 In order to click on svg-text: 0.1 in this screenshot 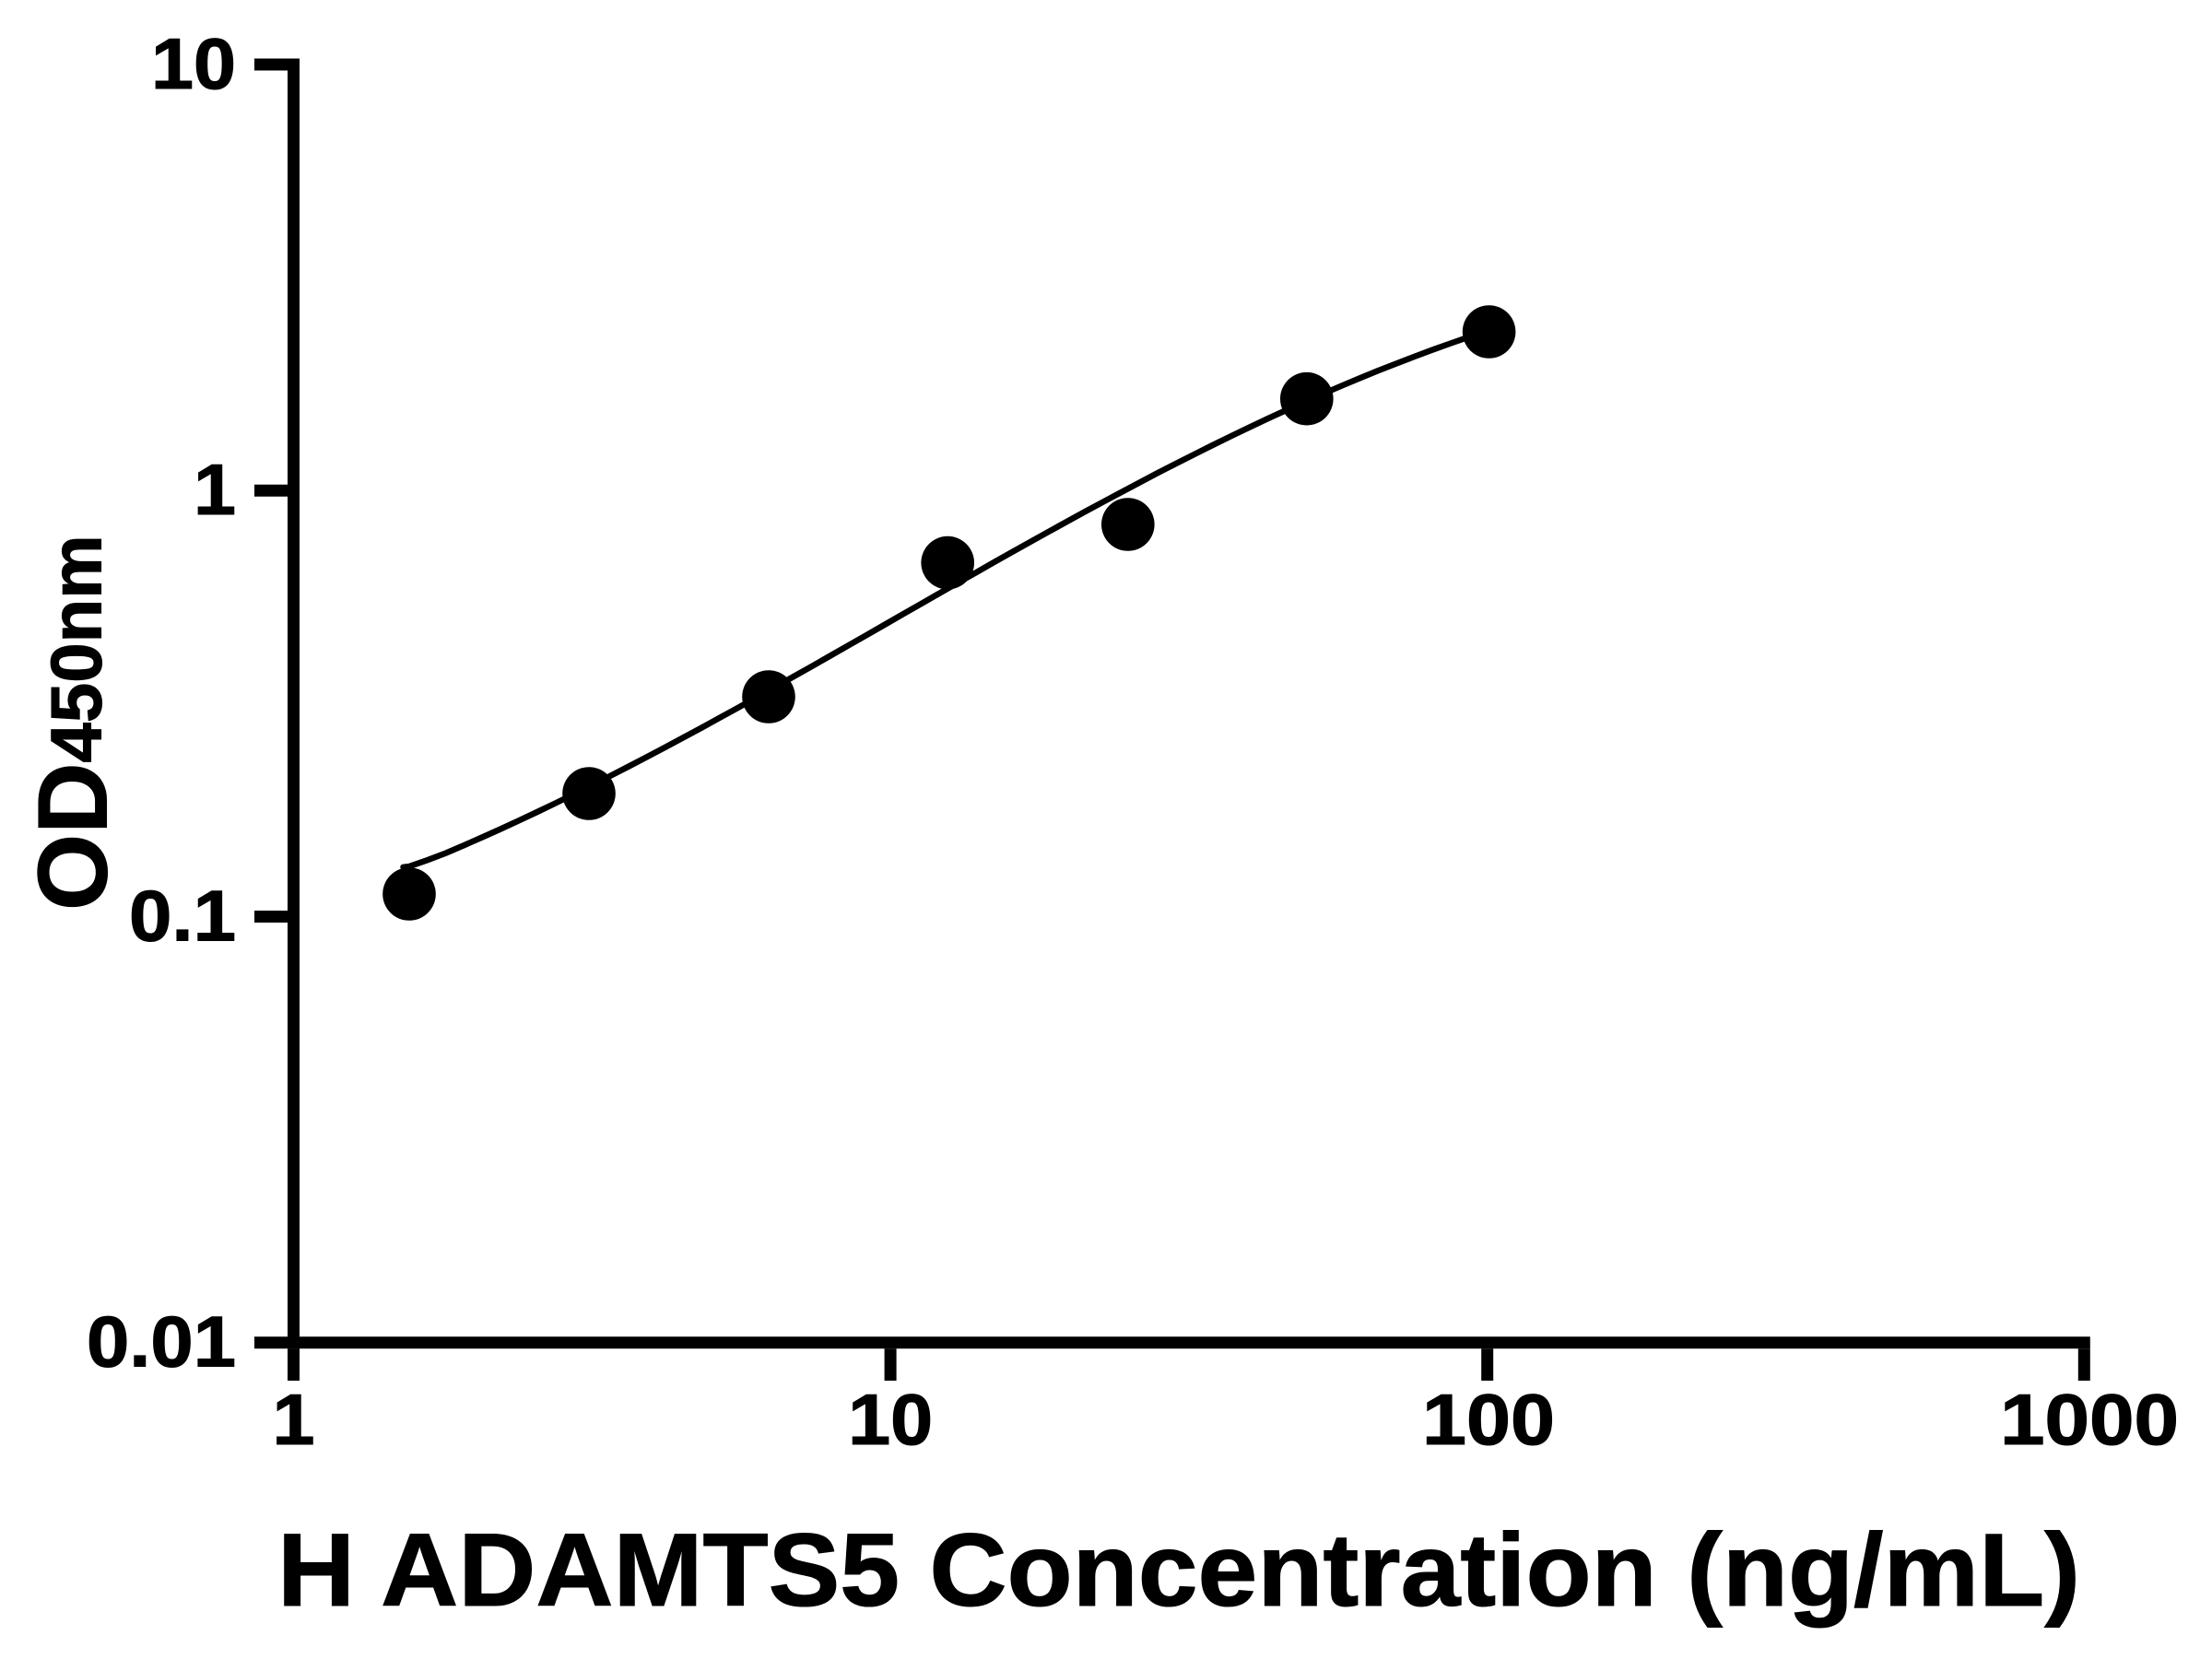, I will do `click(182, 916)`.